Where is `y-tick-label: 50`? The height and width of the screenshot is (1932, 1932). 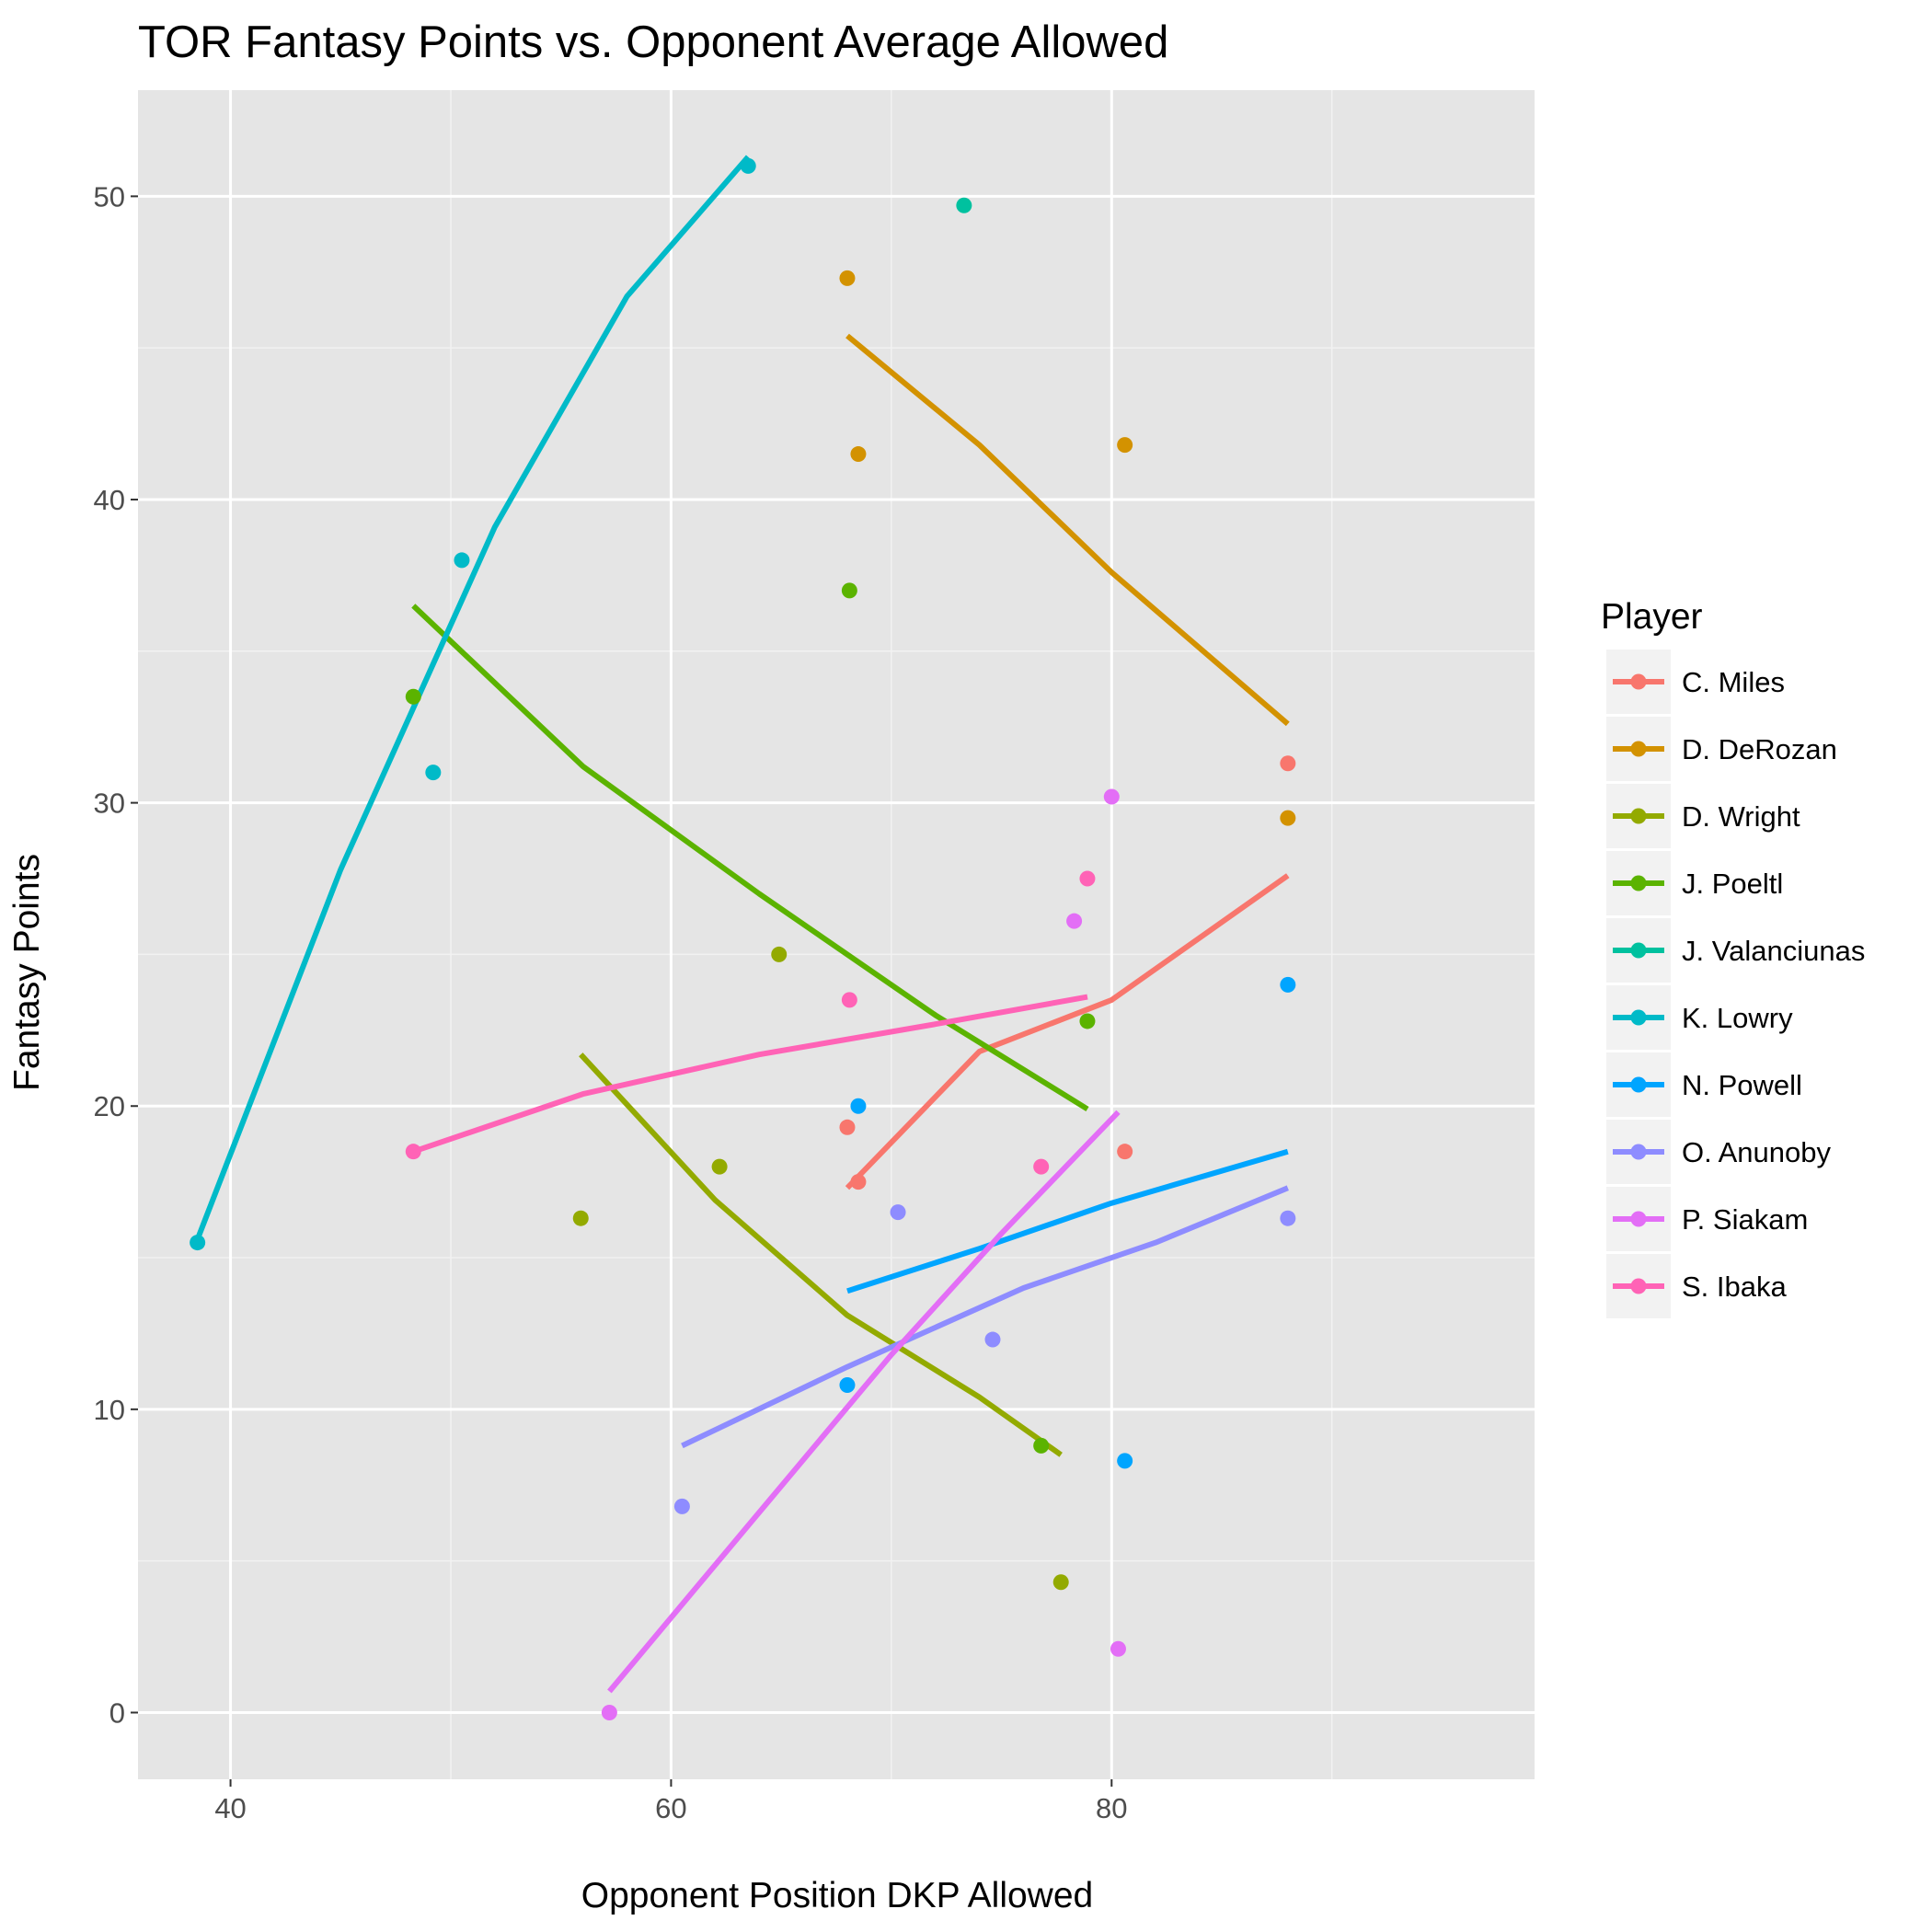 y-tick-label: 50 is located at coordinates (109, 196).